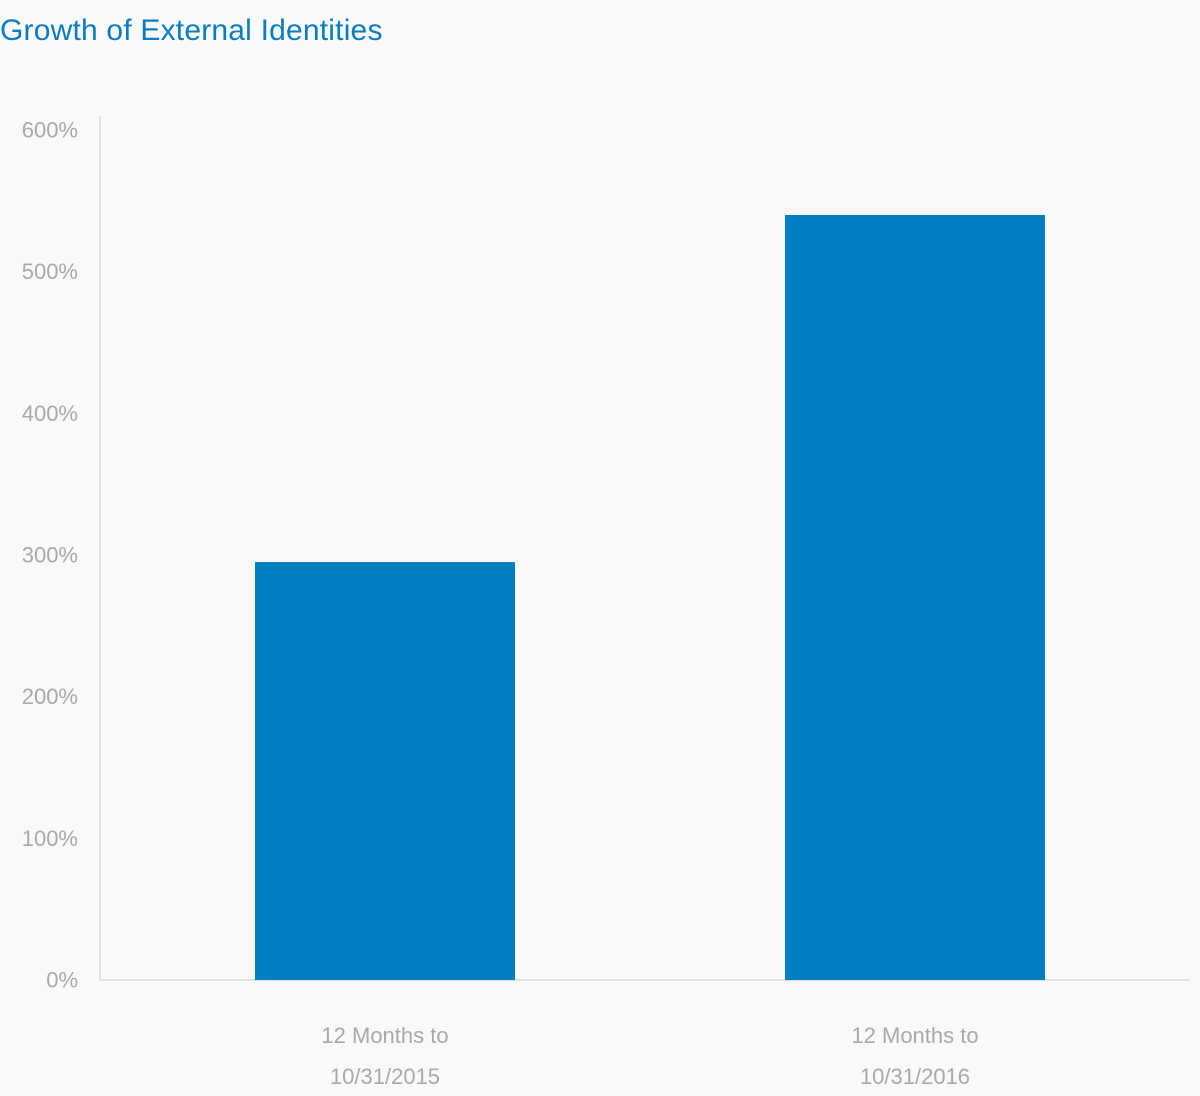 The height and width of the screenshot is (1096, 1200). What do you see at coordinates (191, 30) in the screenshot?
I see `chart-title: Growth of External Identities` at bounding box center [191, 30].